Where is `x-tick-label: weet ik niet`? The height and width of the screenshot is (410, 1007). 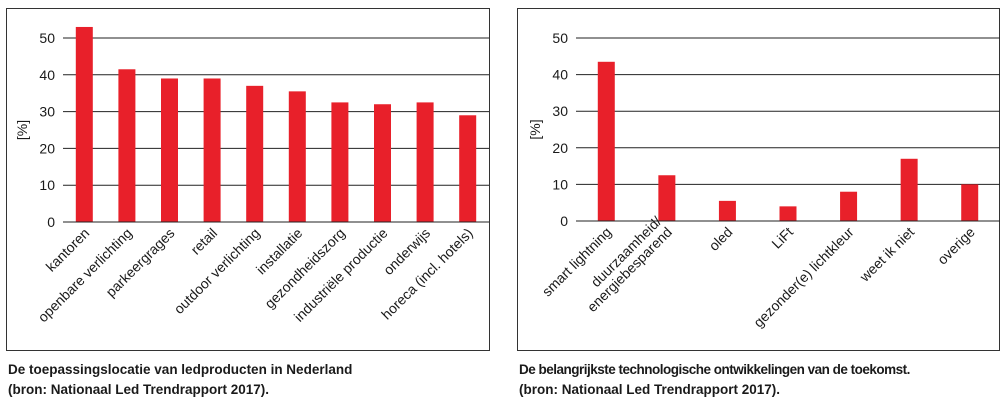
x-tick-label: weet ik niet is located at coordinates (887, 255).